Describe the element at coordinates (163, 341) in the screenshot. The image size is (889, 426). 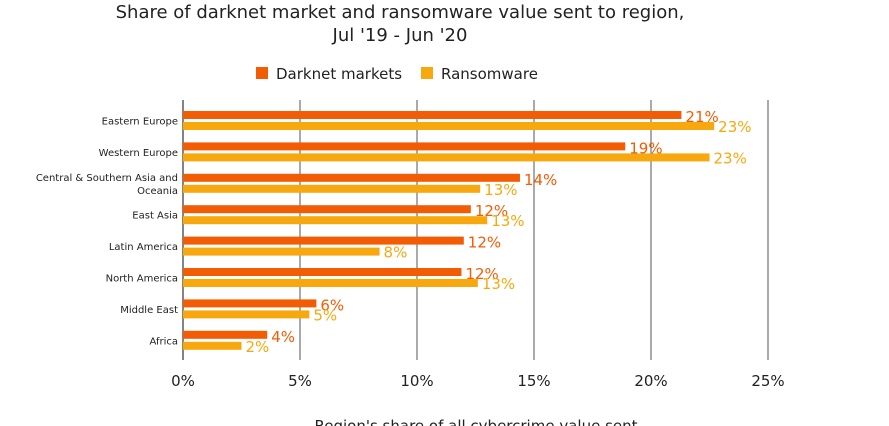
I see `category-label: Africa` at that location.